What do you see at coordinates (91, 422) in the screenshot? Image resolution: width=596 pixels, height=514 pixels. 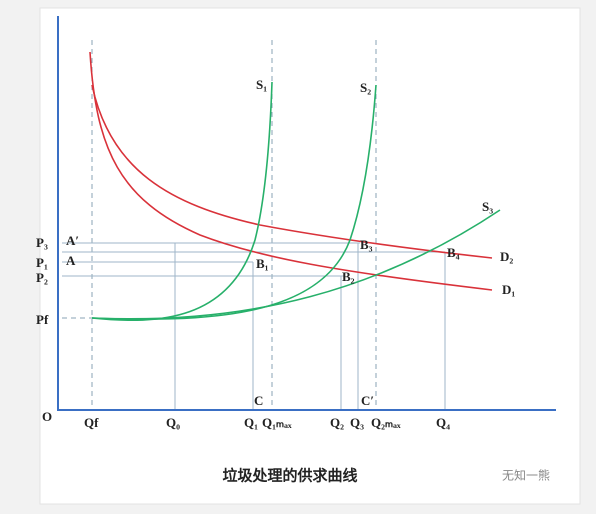 I see `x-label: Qf` at bounding box center [91, 422].